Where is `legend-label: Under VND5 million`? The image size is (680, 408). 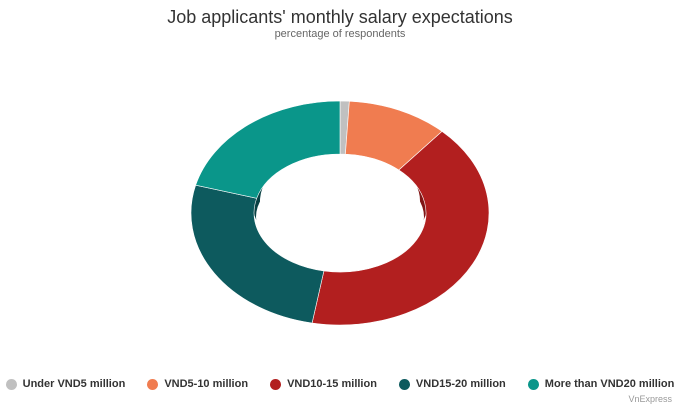
legend-label: Under VND5 million is located at coordinates (74, 384).